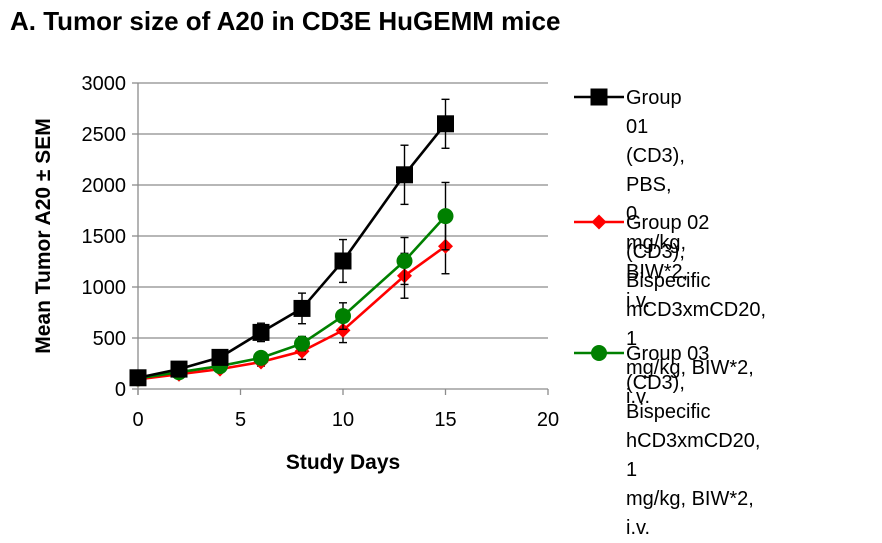  I want to click on x-tick-label-15: 15, so click(445, 420).